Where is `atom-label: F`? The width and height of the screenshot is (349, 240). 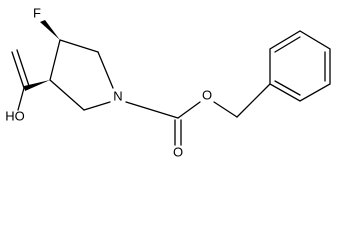 atom-label: F is located at coordinates (37, 12).